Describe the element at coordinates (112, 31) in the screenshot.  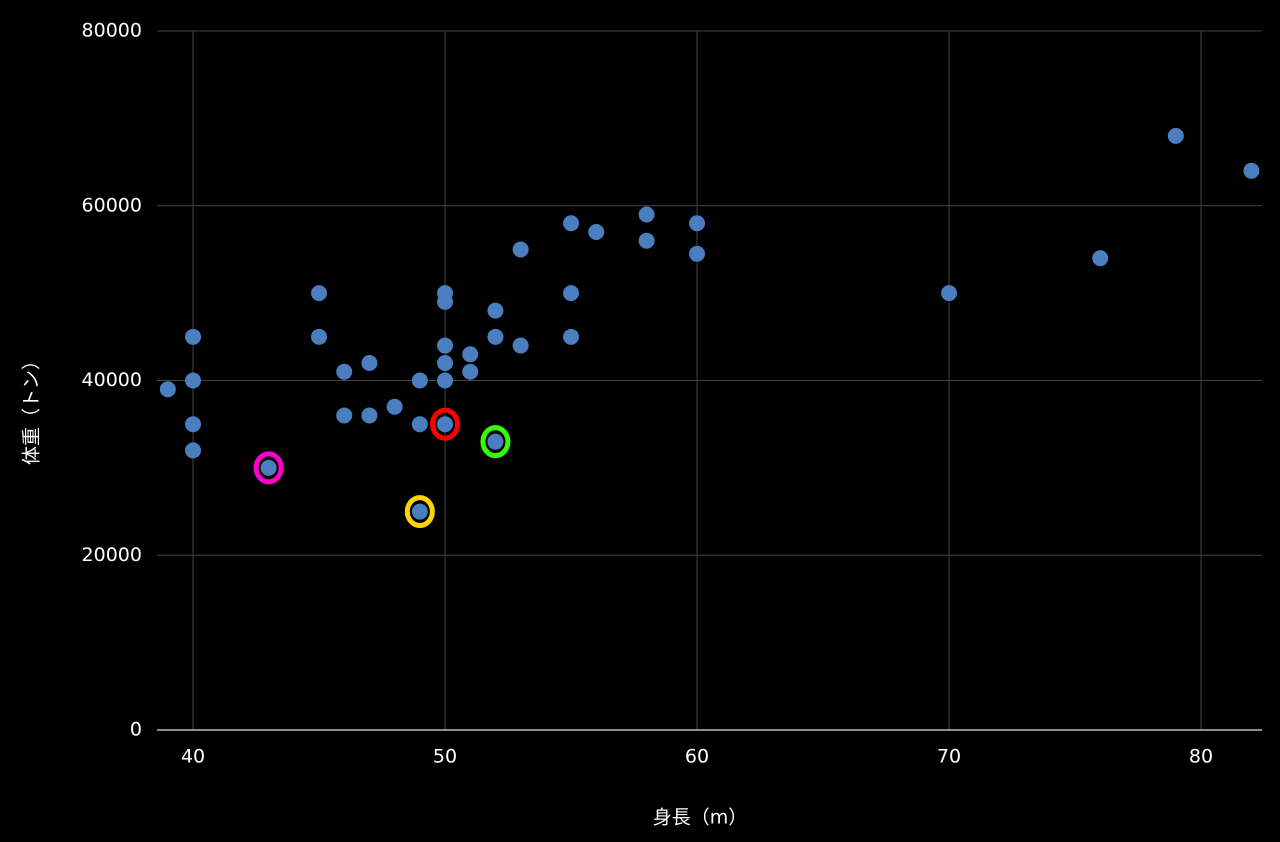
I see `y-tick-label: 80000` at that location.